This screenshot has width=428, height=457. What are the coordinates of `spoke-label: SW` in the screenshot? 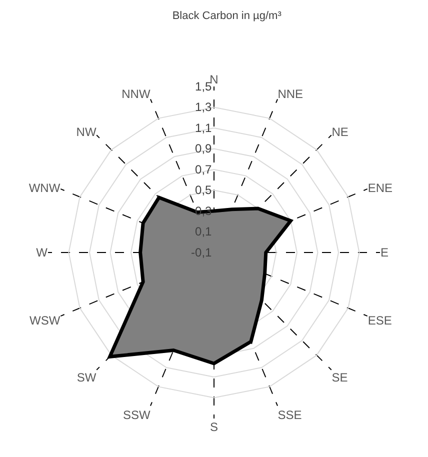 It's located at (86, 377).